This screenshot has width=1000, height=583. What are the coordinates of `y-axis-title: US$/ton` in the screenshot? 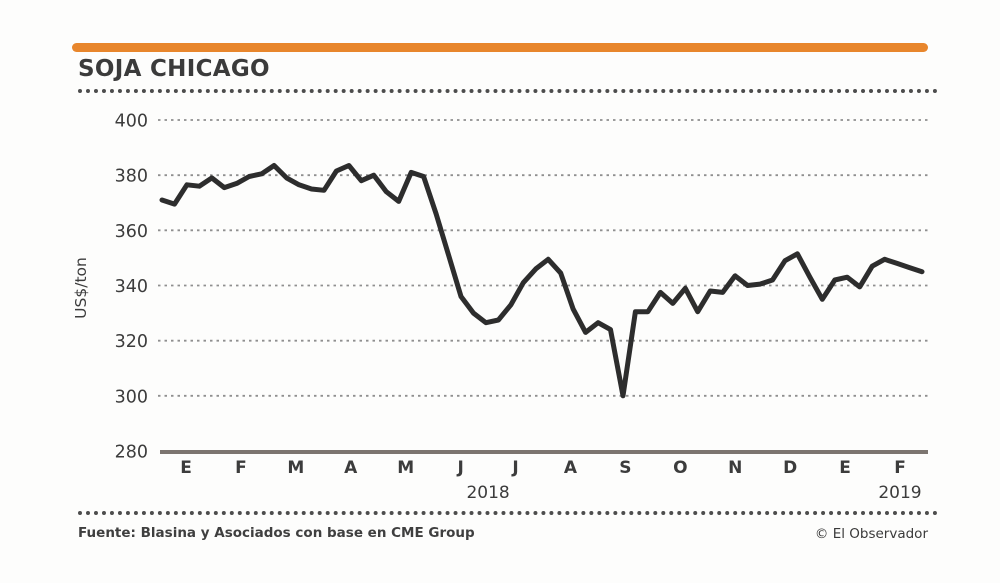 It's located at (81, 288).